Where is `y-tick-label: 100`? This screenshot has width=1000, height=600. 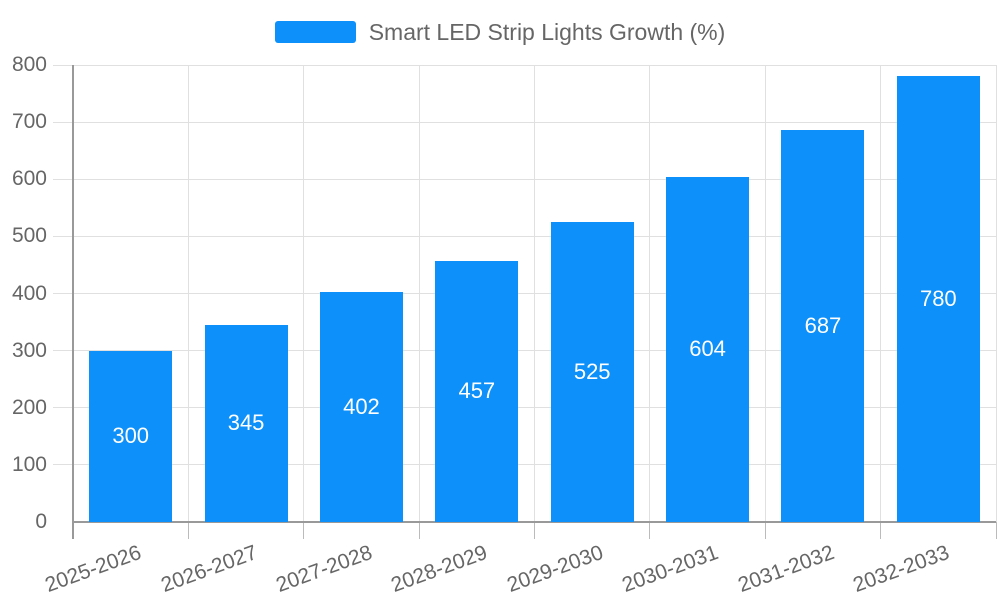
y-tick-label: 100 is located at coordinates (29, 464).